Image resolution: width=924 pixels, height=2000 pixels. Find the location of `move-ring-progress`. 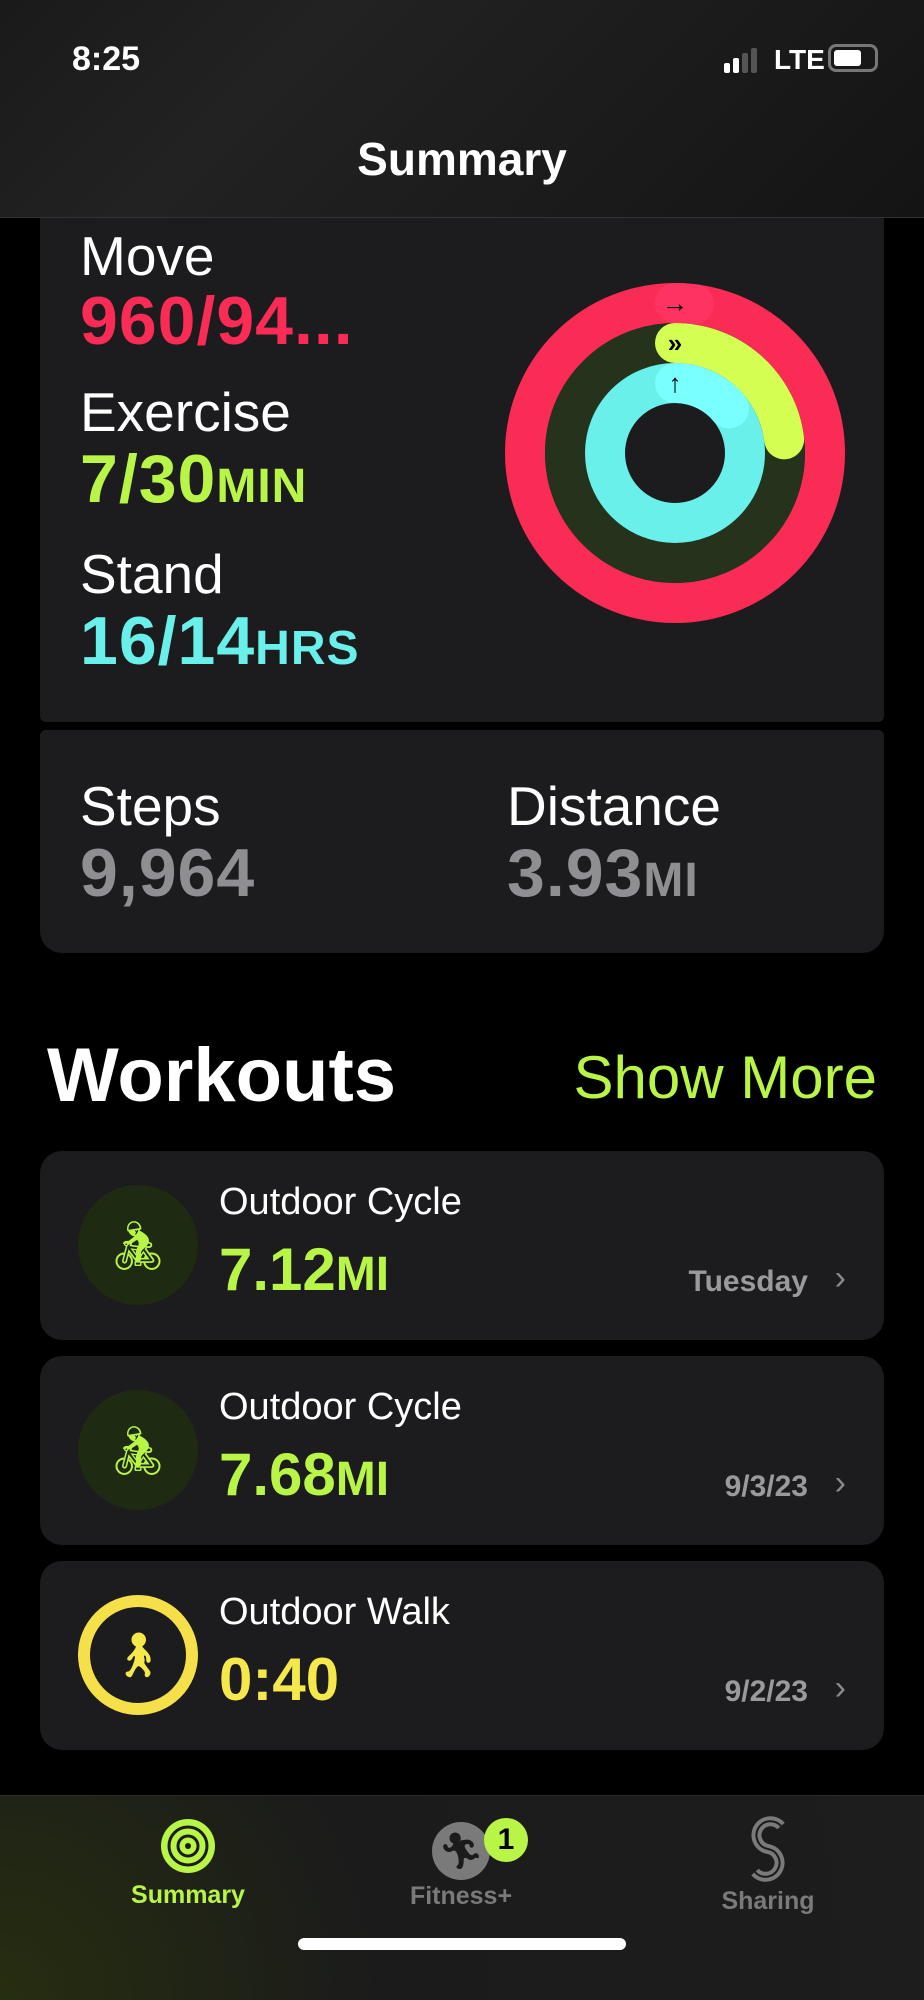

move-ring-progress is located at coordinates (675, 453).